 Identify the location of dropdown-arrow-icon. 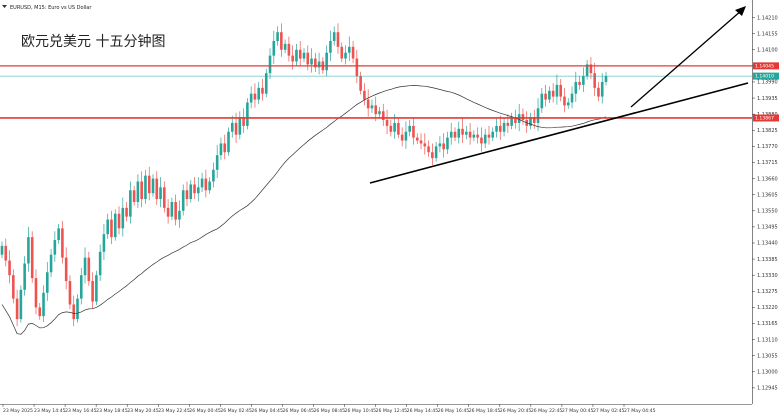
(4, 6).